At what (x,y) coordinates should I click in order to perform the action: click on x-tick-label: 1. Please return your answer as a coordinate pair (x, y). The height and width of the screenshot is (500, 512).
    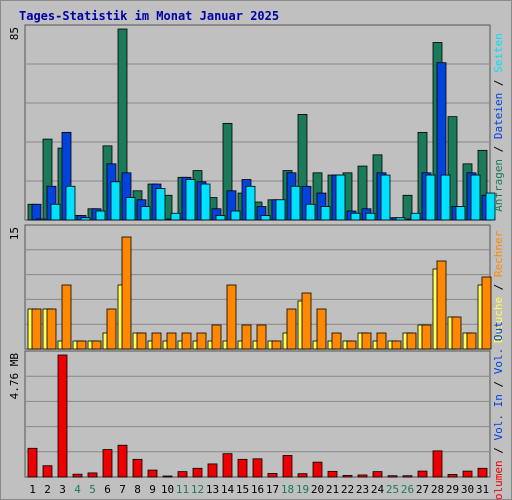
    Looking at the image, I should click on (32, 489).